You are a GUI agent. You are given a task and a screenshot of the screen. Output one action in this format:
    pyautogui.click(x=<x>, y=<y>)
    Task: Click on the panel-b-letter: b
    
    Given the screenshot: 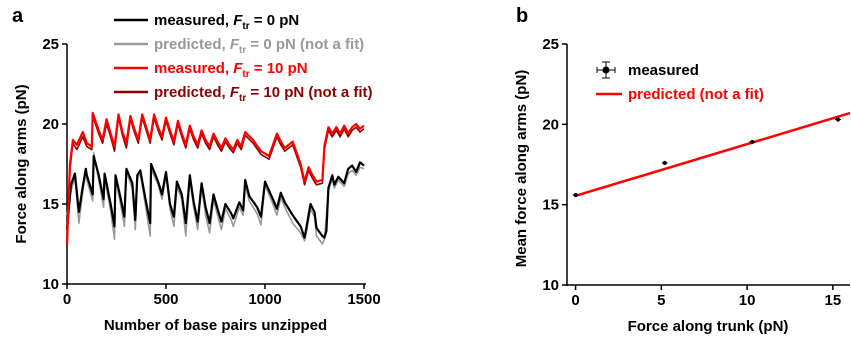 What is the action you would take?
    pyautogui.click(x=522, y=16)
    